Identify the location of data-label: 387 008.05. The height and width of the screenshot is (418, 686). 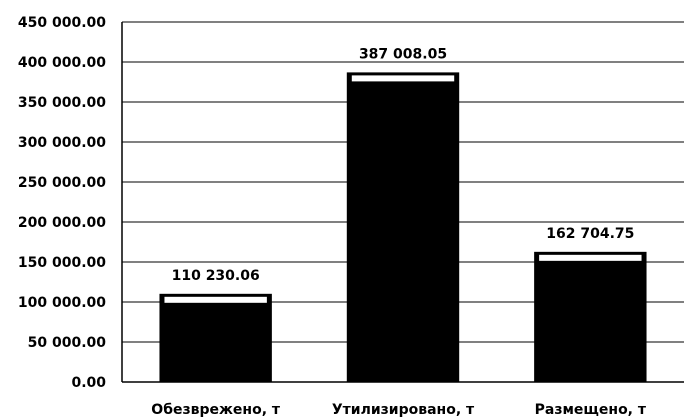
(403, 54).